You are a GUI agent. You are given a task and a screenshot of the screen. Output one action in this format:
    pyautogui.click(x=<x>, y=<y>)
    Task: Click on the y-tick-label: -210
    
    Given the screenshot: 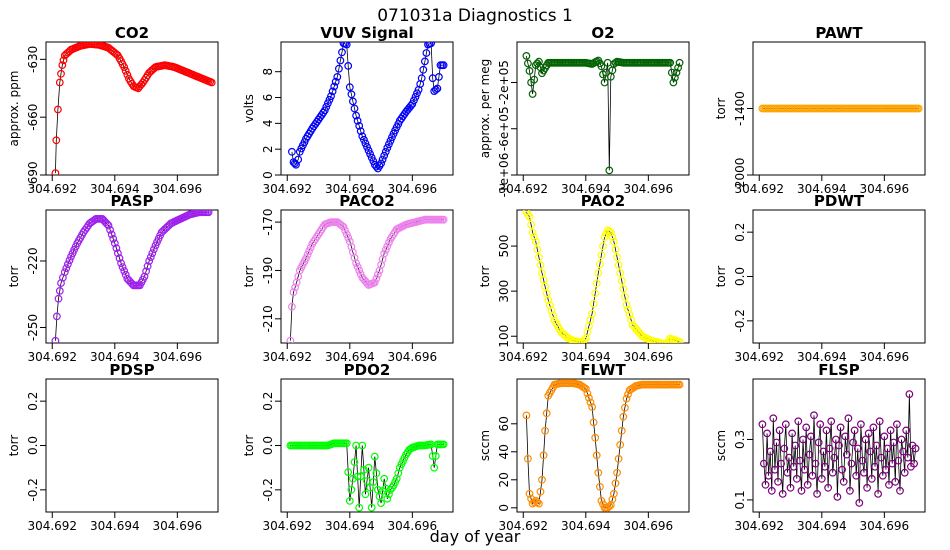 What is the action you would take?
    pyautogui.click(x=268, y=318)
    